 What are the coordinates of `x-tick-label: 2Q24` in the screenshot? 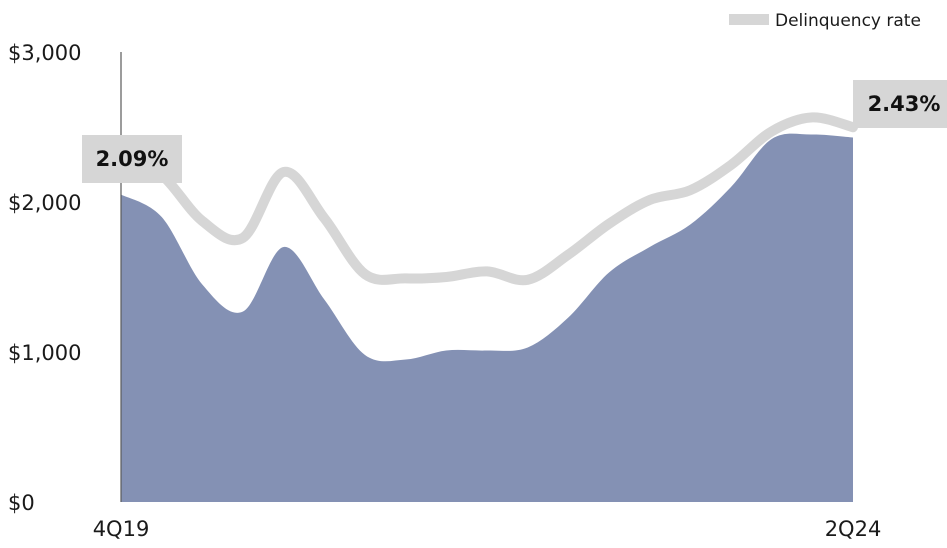 It's located at (853, 529).